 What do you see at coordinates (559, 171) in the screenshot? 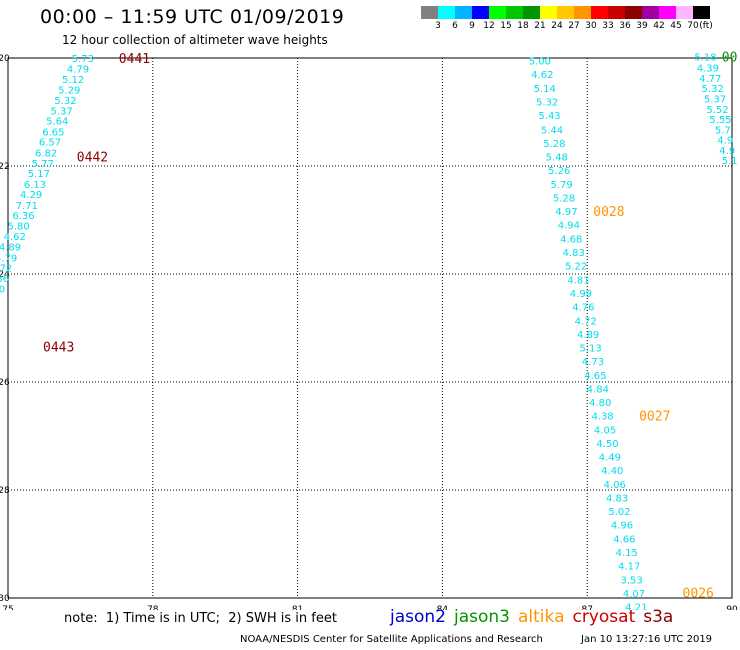
I see `wave-height-value: 5.26` at bounding box center [559, 171].